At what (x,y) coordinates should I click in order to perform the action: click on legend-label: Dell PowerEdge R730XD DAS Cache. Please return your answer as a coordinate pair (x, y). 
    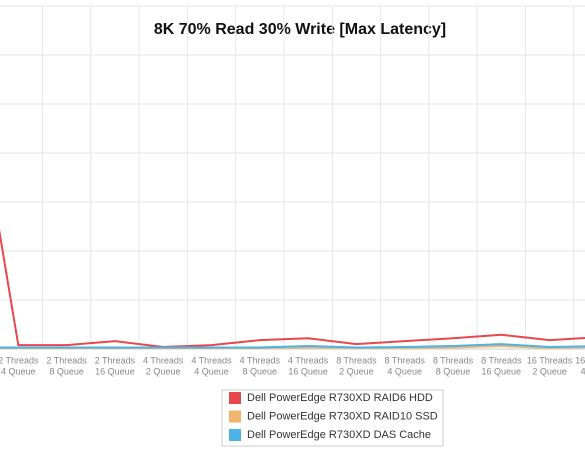
    Looking at the image, I should click on (339, 435).